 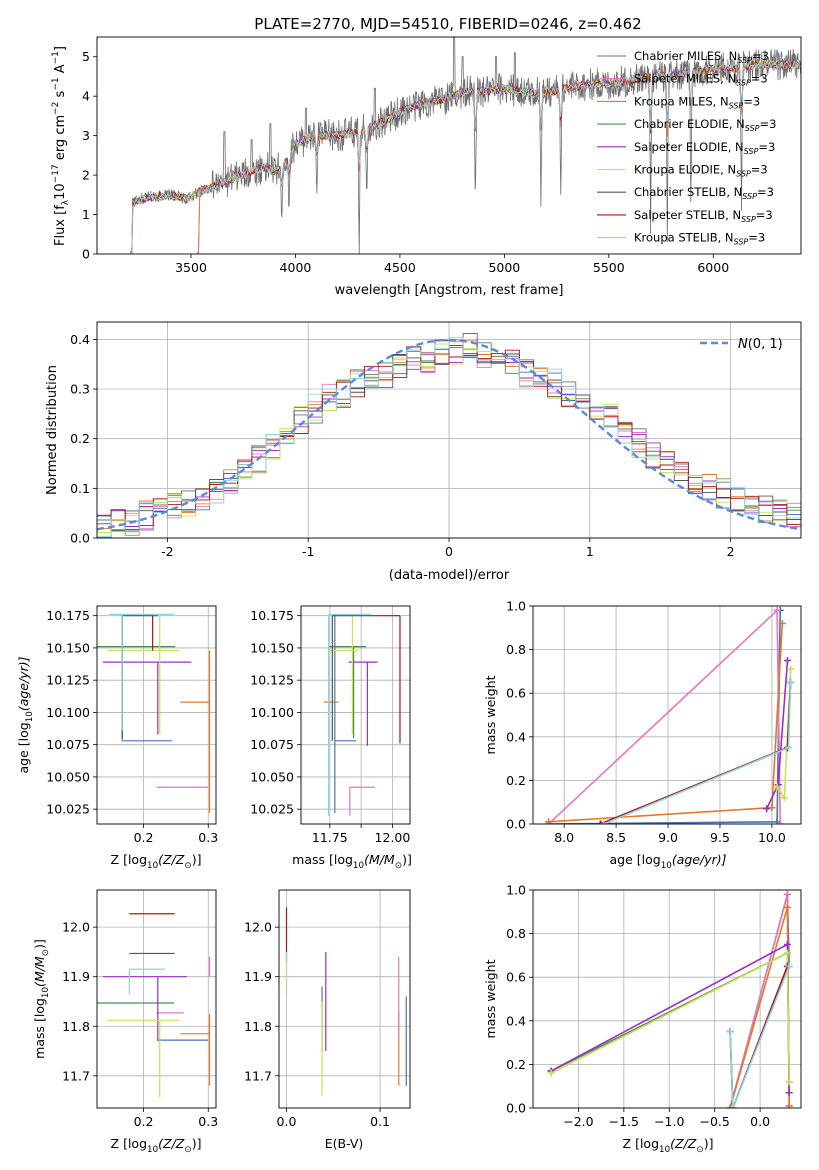 I want to click on weight-line-kroupa-stelib, so click(x=697, y=753).